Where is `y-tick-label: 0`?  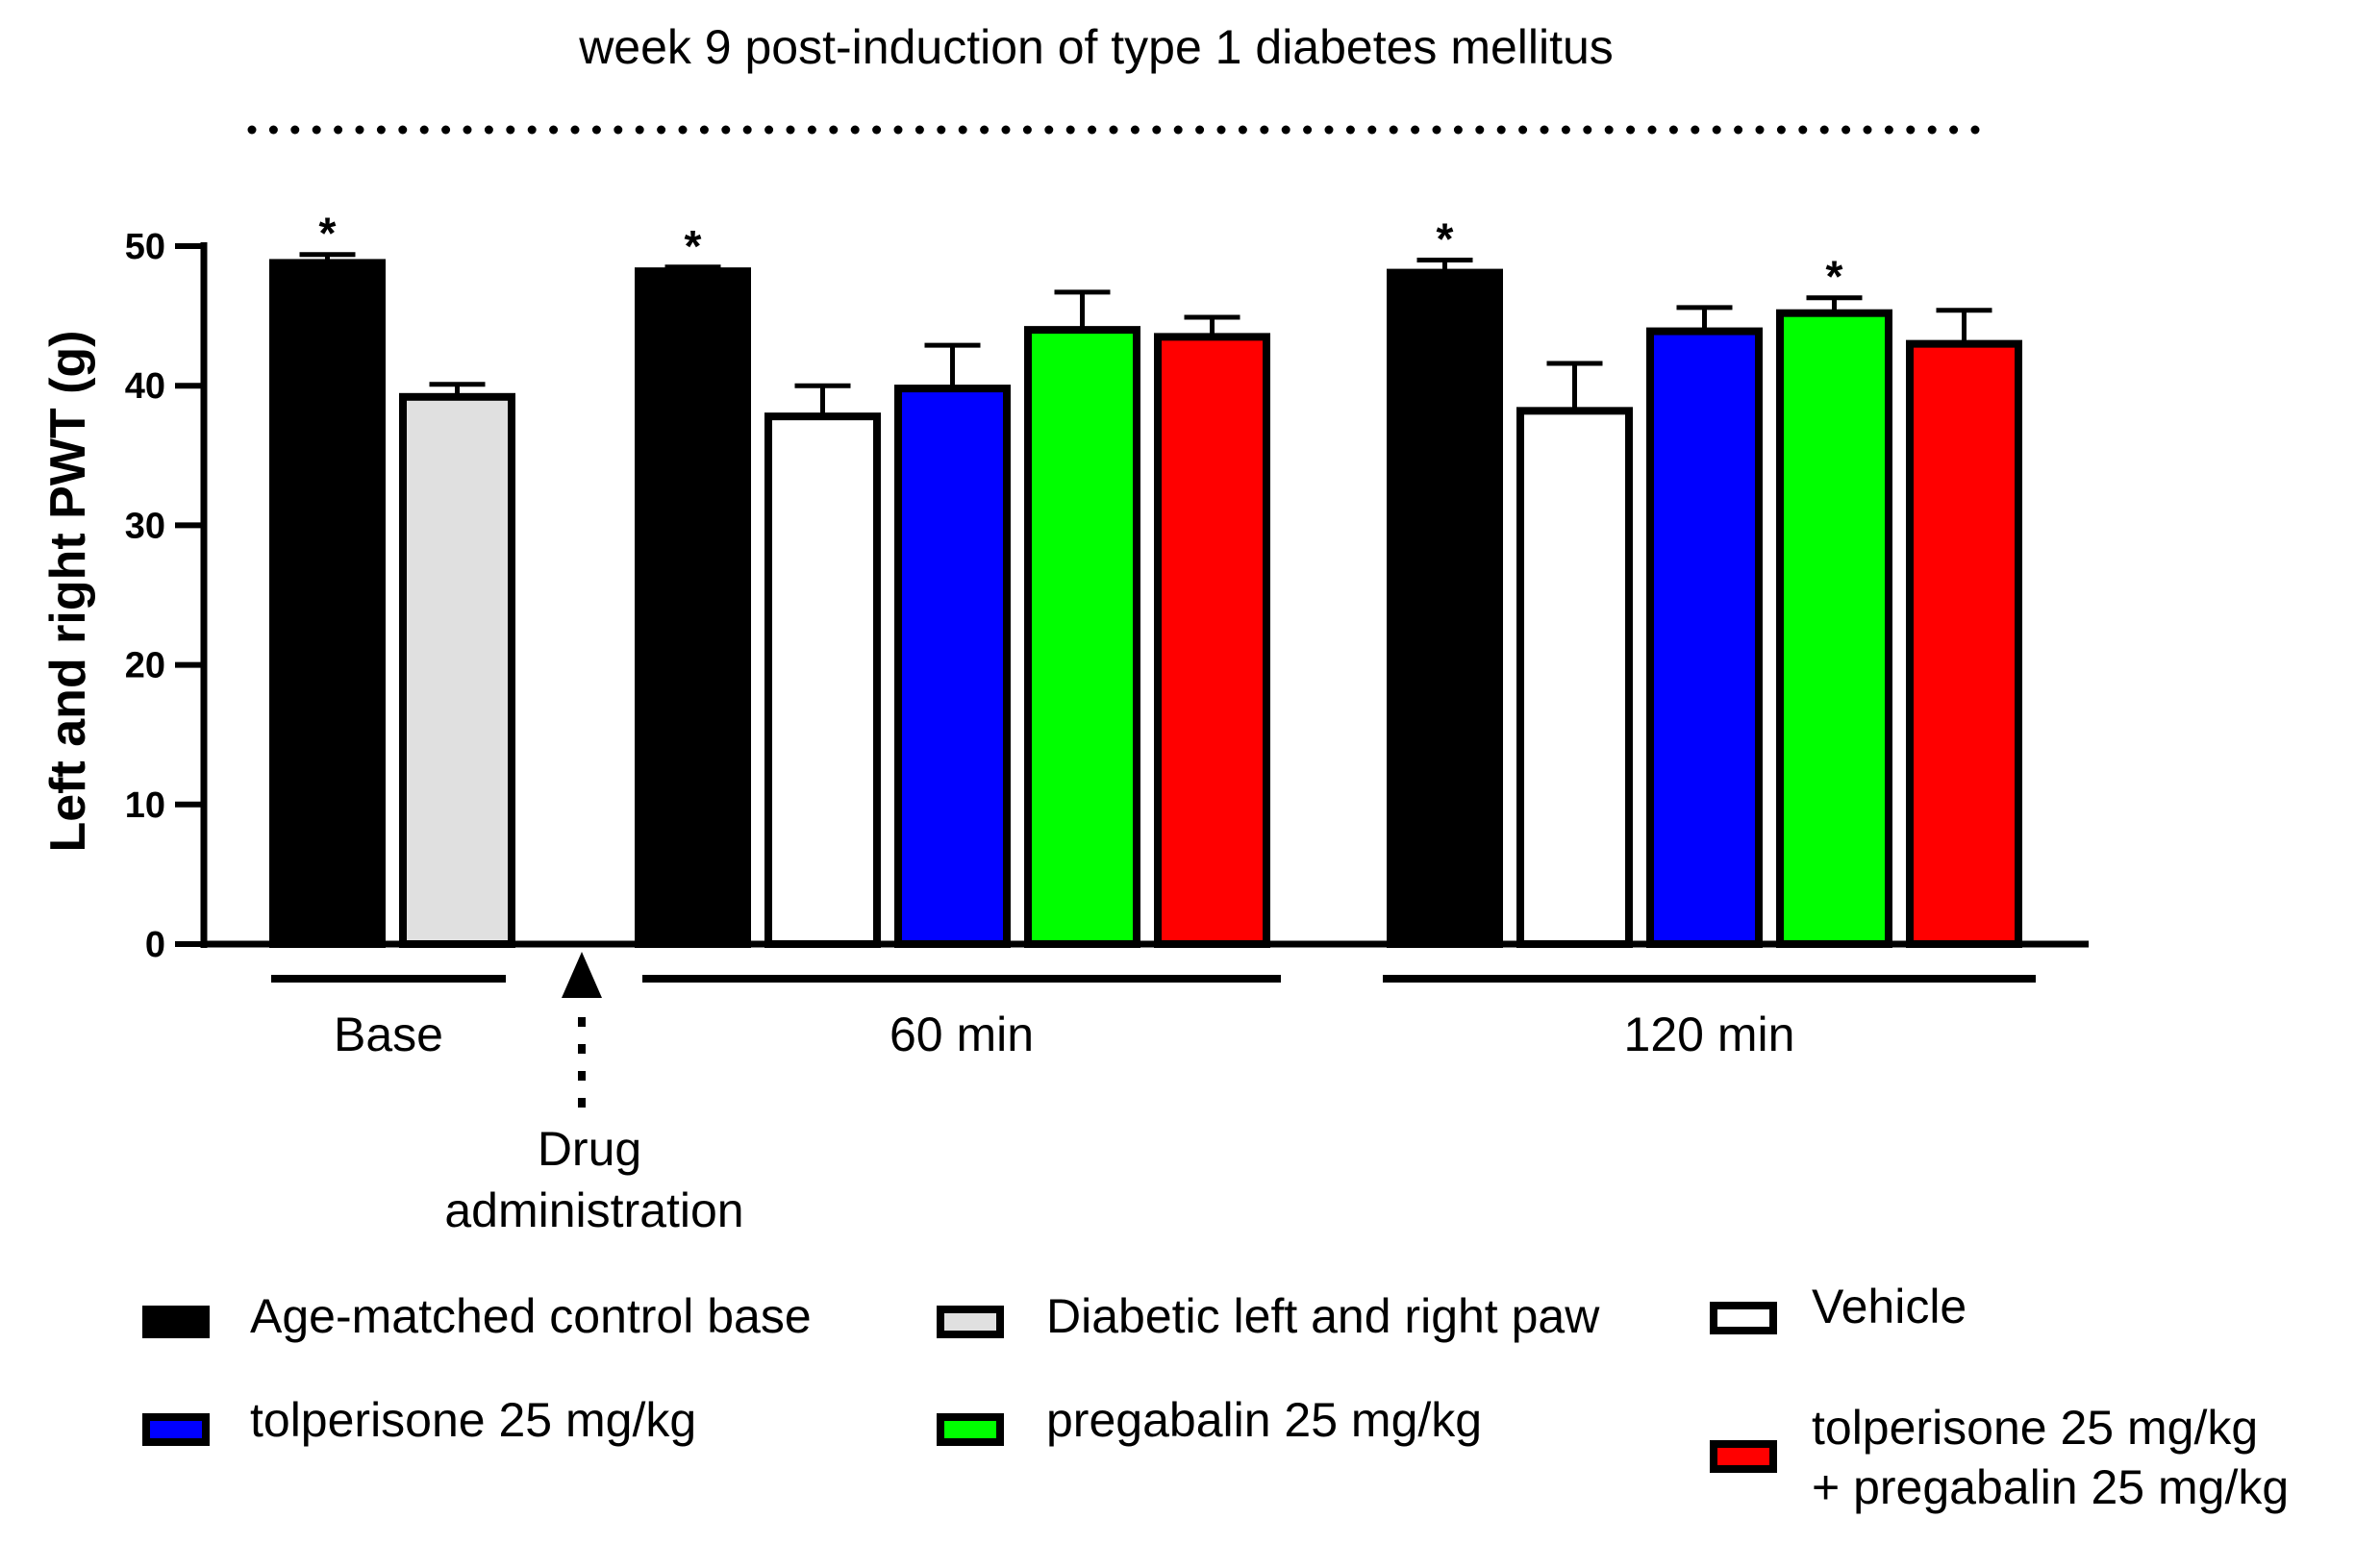 y-tick-label: 0 is located at coordinates (155, 945).